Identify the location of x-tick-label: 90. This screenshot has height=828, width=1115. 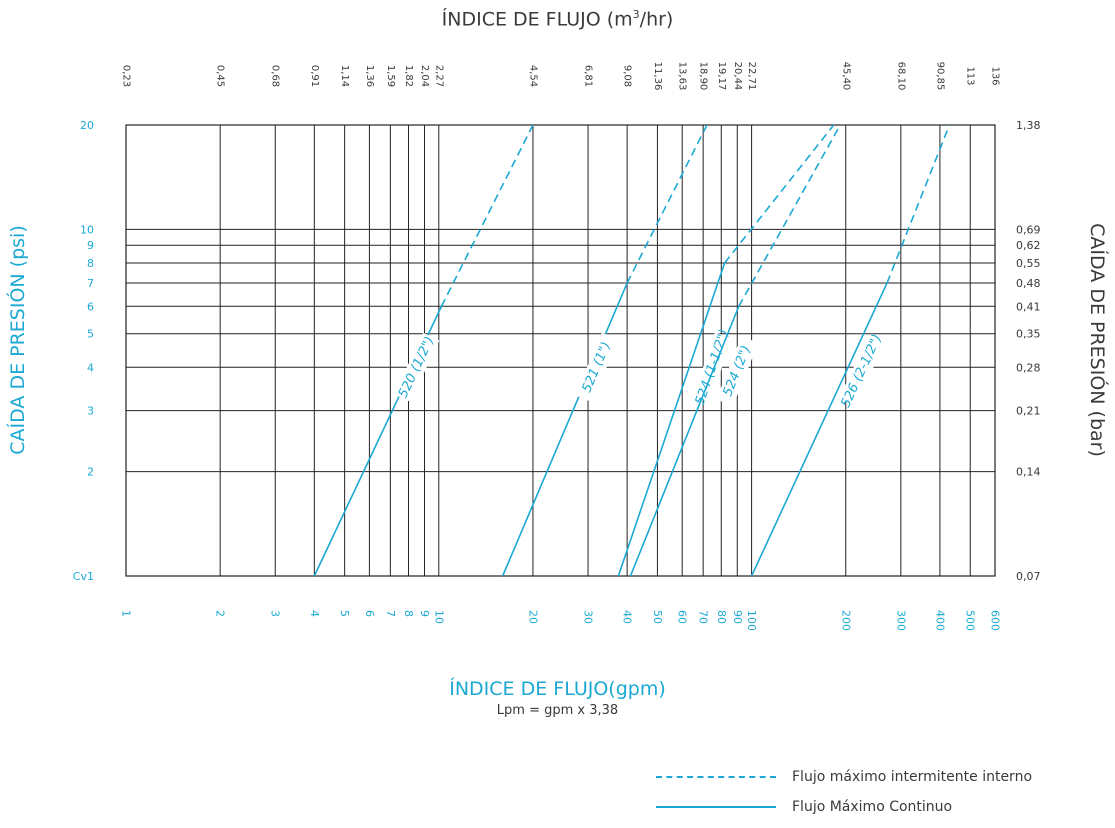
(737, 617).